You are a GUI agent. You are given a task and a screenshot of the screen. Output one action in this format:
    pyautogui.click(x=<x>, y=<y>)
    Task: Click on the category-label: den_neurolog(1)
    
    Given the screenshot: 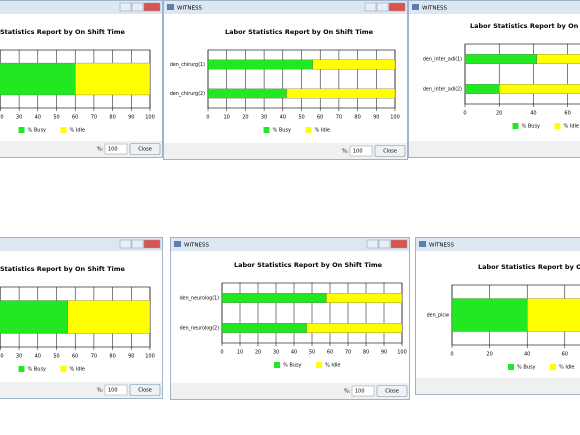 What is the action you would take?
    pyautogui.click(x=200, y=299)
    